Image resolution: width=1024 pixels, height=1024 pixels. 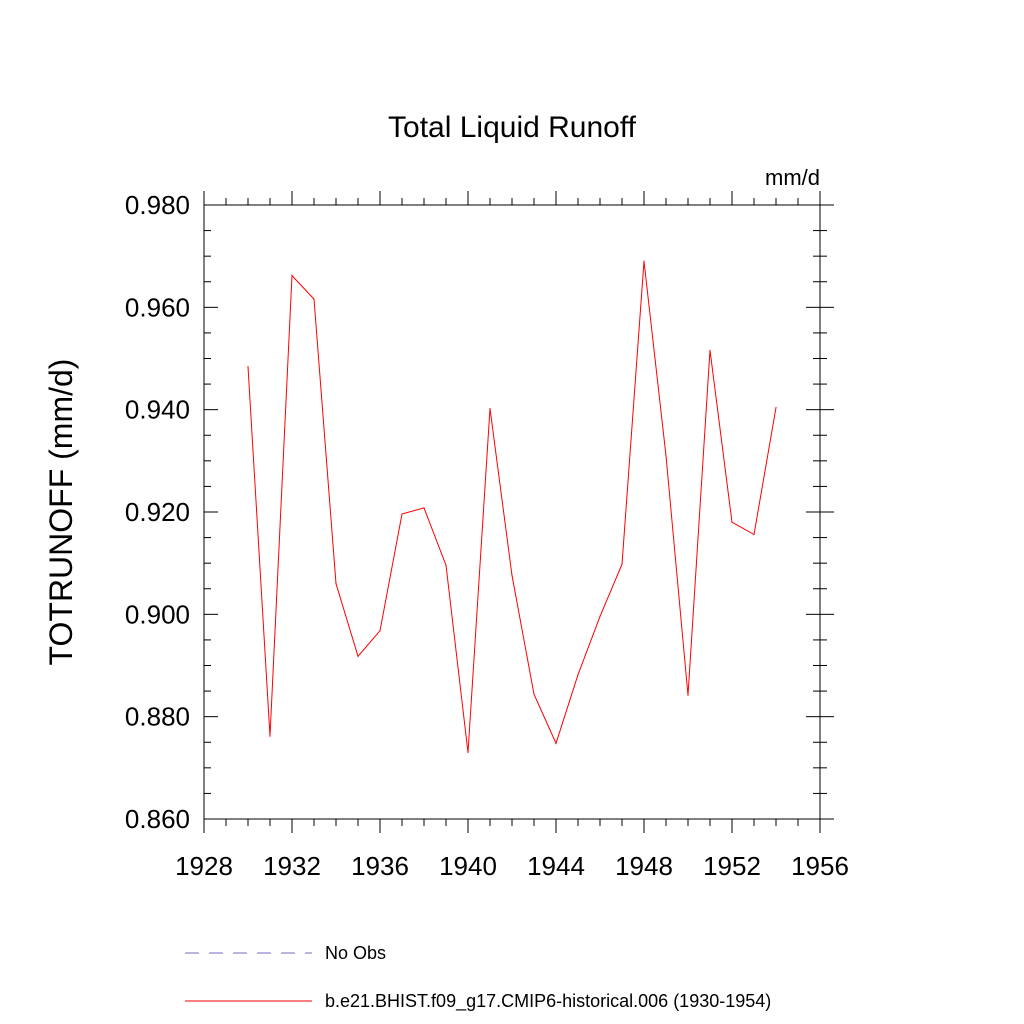 What do you see at coordinates (820, 866) in the screenshot?
I see `x-tick-label: 1956` at bounding box center [820, 866].